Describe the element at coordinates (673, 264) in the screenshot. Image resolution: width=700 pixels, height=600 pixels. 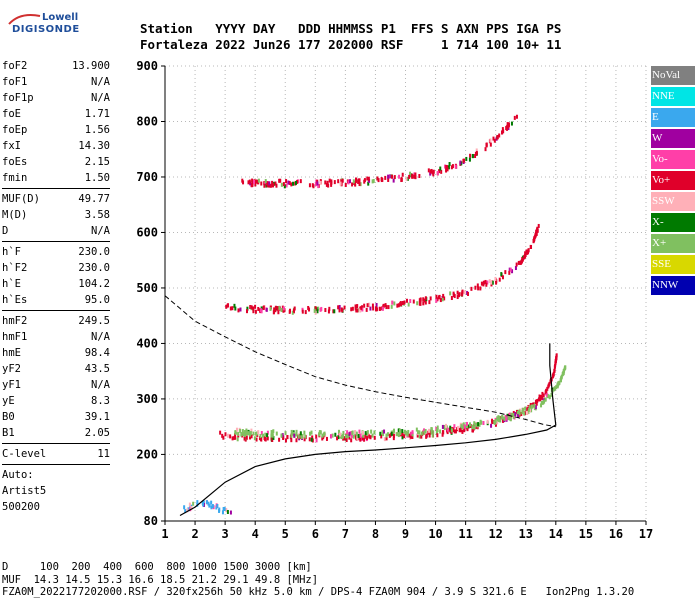
I see `legend-item: SSE` at that location.